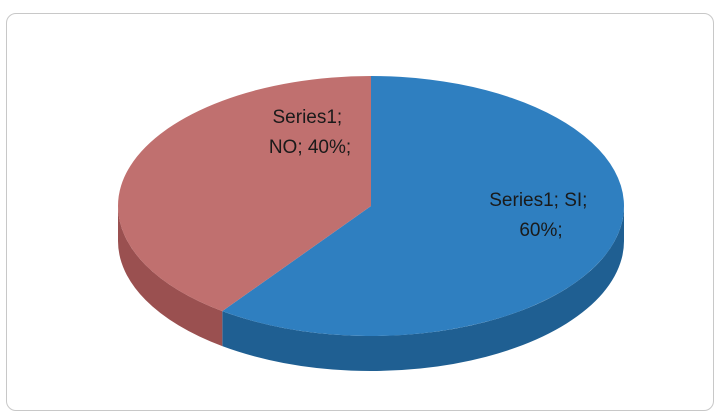  What do you see at coordinates (541, 215) in the screenshot?
I see `data-label-si: Series1; SI; 60%;` at bounding box center [541, 215].